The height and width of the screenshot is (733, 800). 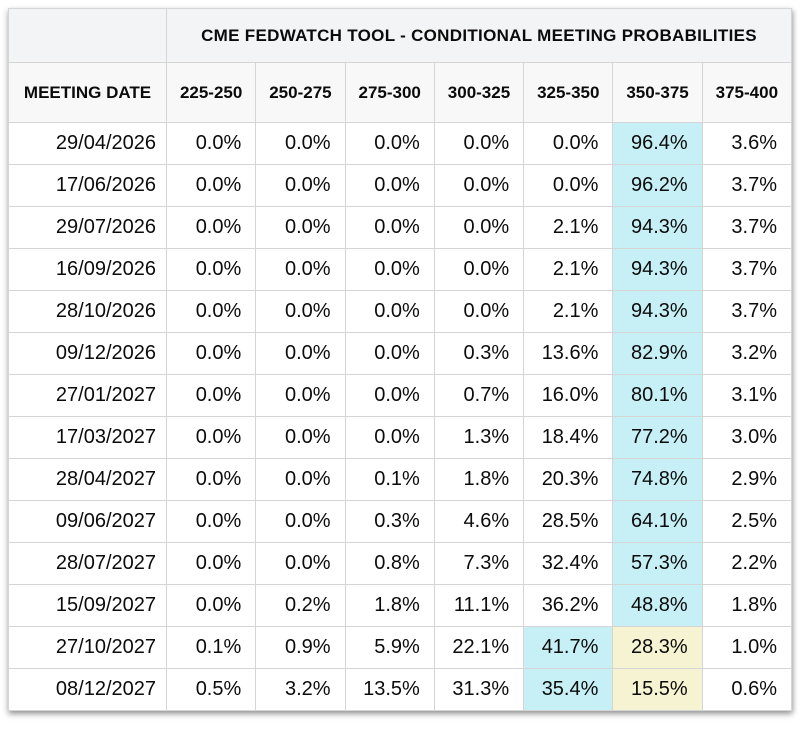 I want to click on meeting-date-cell: 29/04/2026, so click(x=87, y=143).